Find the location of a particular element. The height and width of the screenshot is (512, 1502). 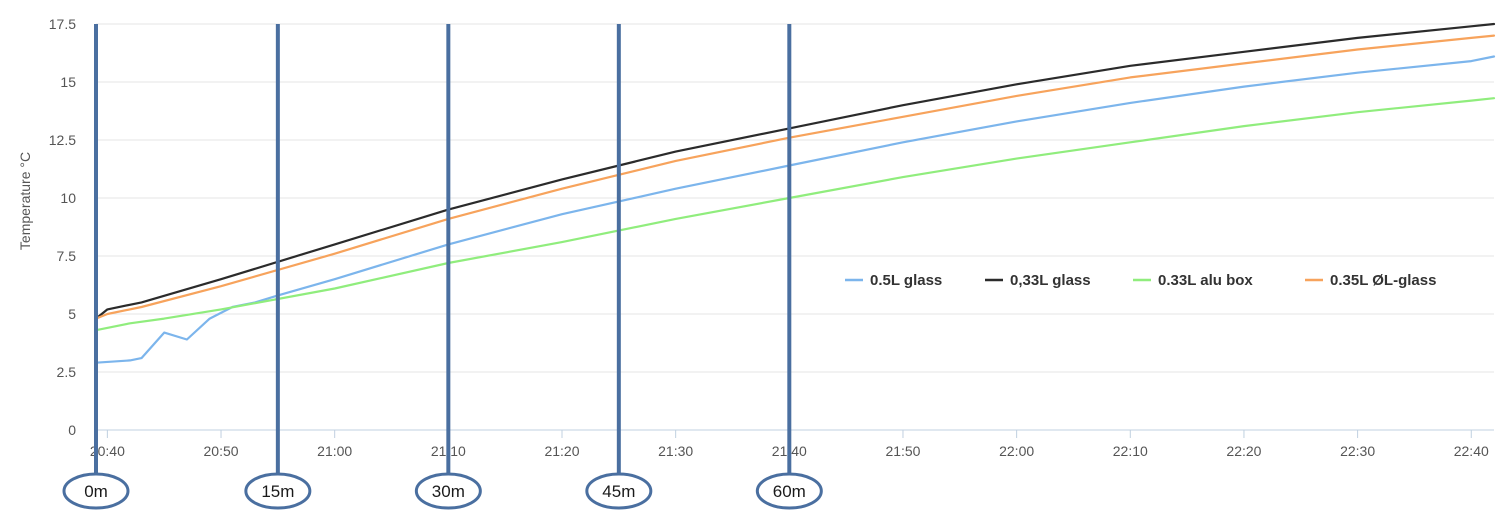

time-marker: 60m is located at coordinates (789, 267).